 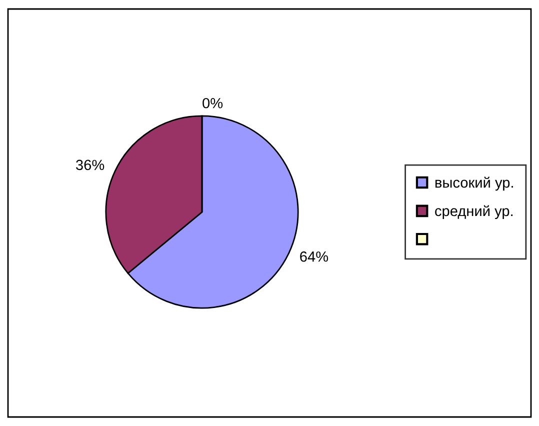 What do you see at coordinates (474, 183) in the screenshot?
I see `legend-label: высокий ур.` at bounding box center [474, 183].